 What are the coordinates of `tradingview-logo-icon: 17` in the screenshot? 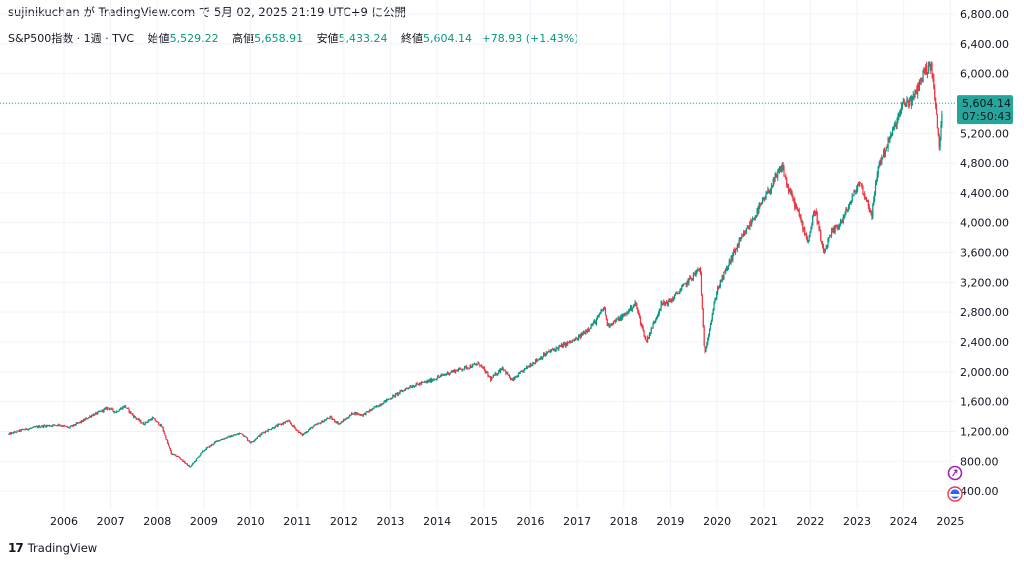 It's located at (16, 548).